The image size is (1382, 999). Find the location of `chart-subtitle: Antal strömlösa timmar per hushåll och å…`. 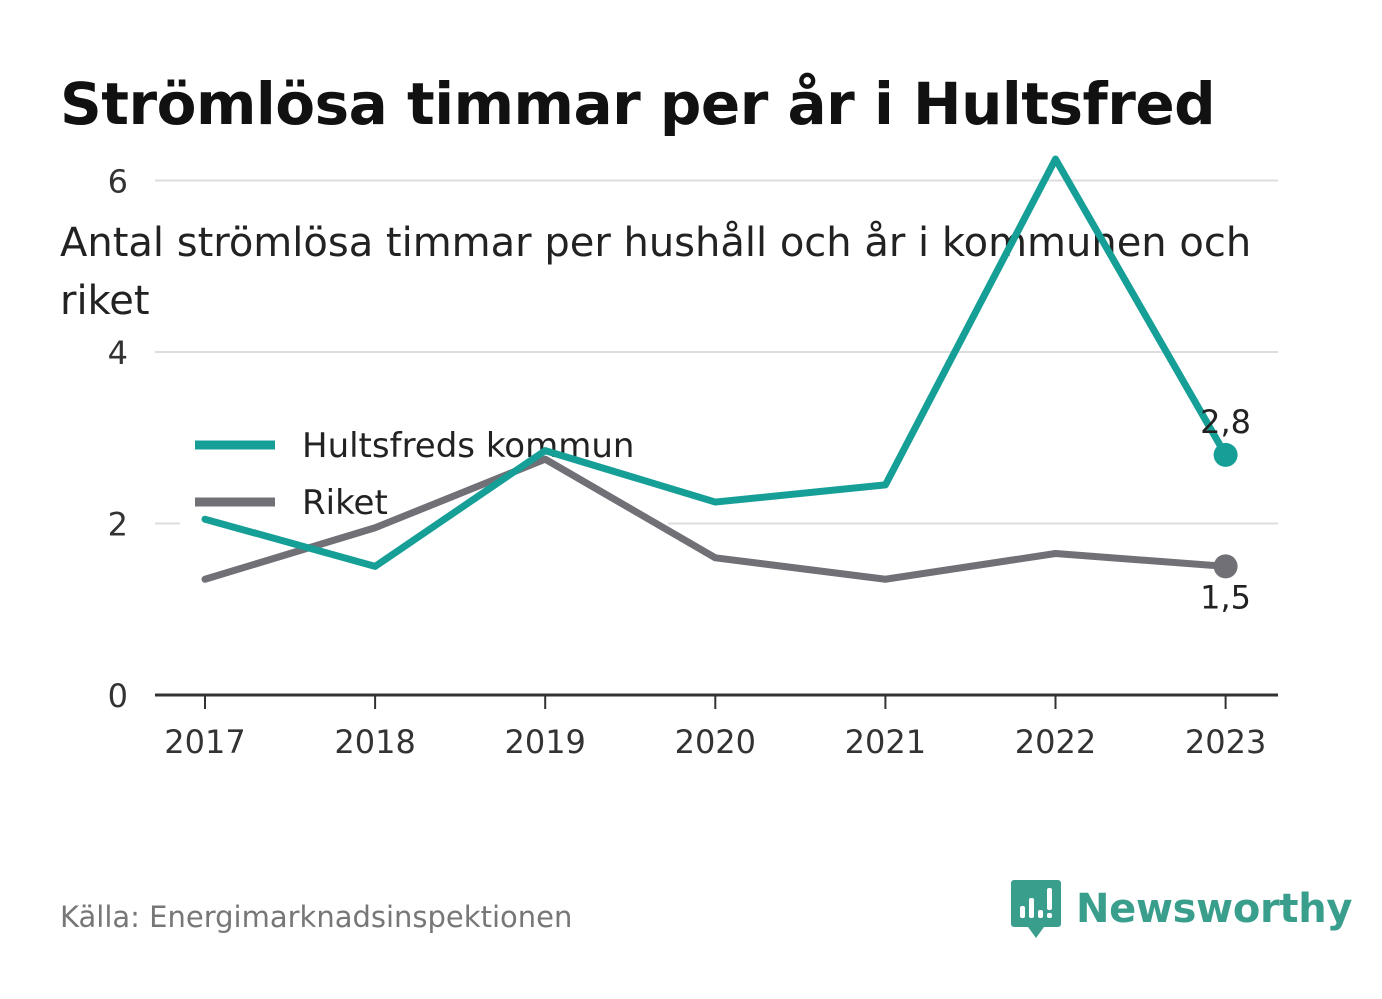

chart-subtitle: Antal strömlösa timmar per hushåll och å… is located at coordinates (656, 272).